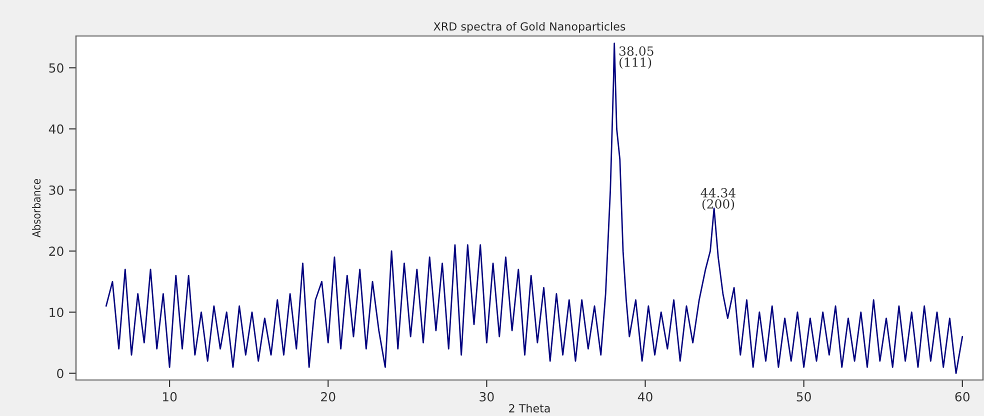 The height and width of the screenshot is (416, 984). What do you see at coordinates (636, 57) in the screenshot?
I see `annotation: 38.05 (111)` at bounding box center [636, 57].